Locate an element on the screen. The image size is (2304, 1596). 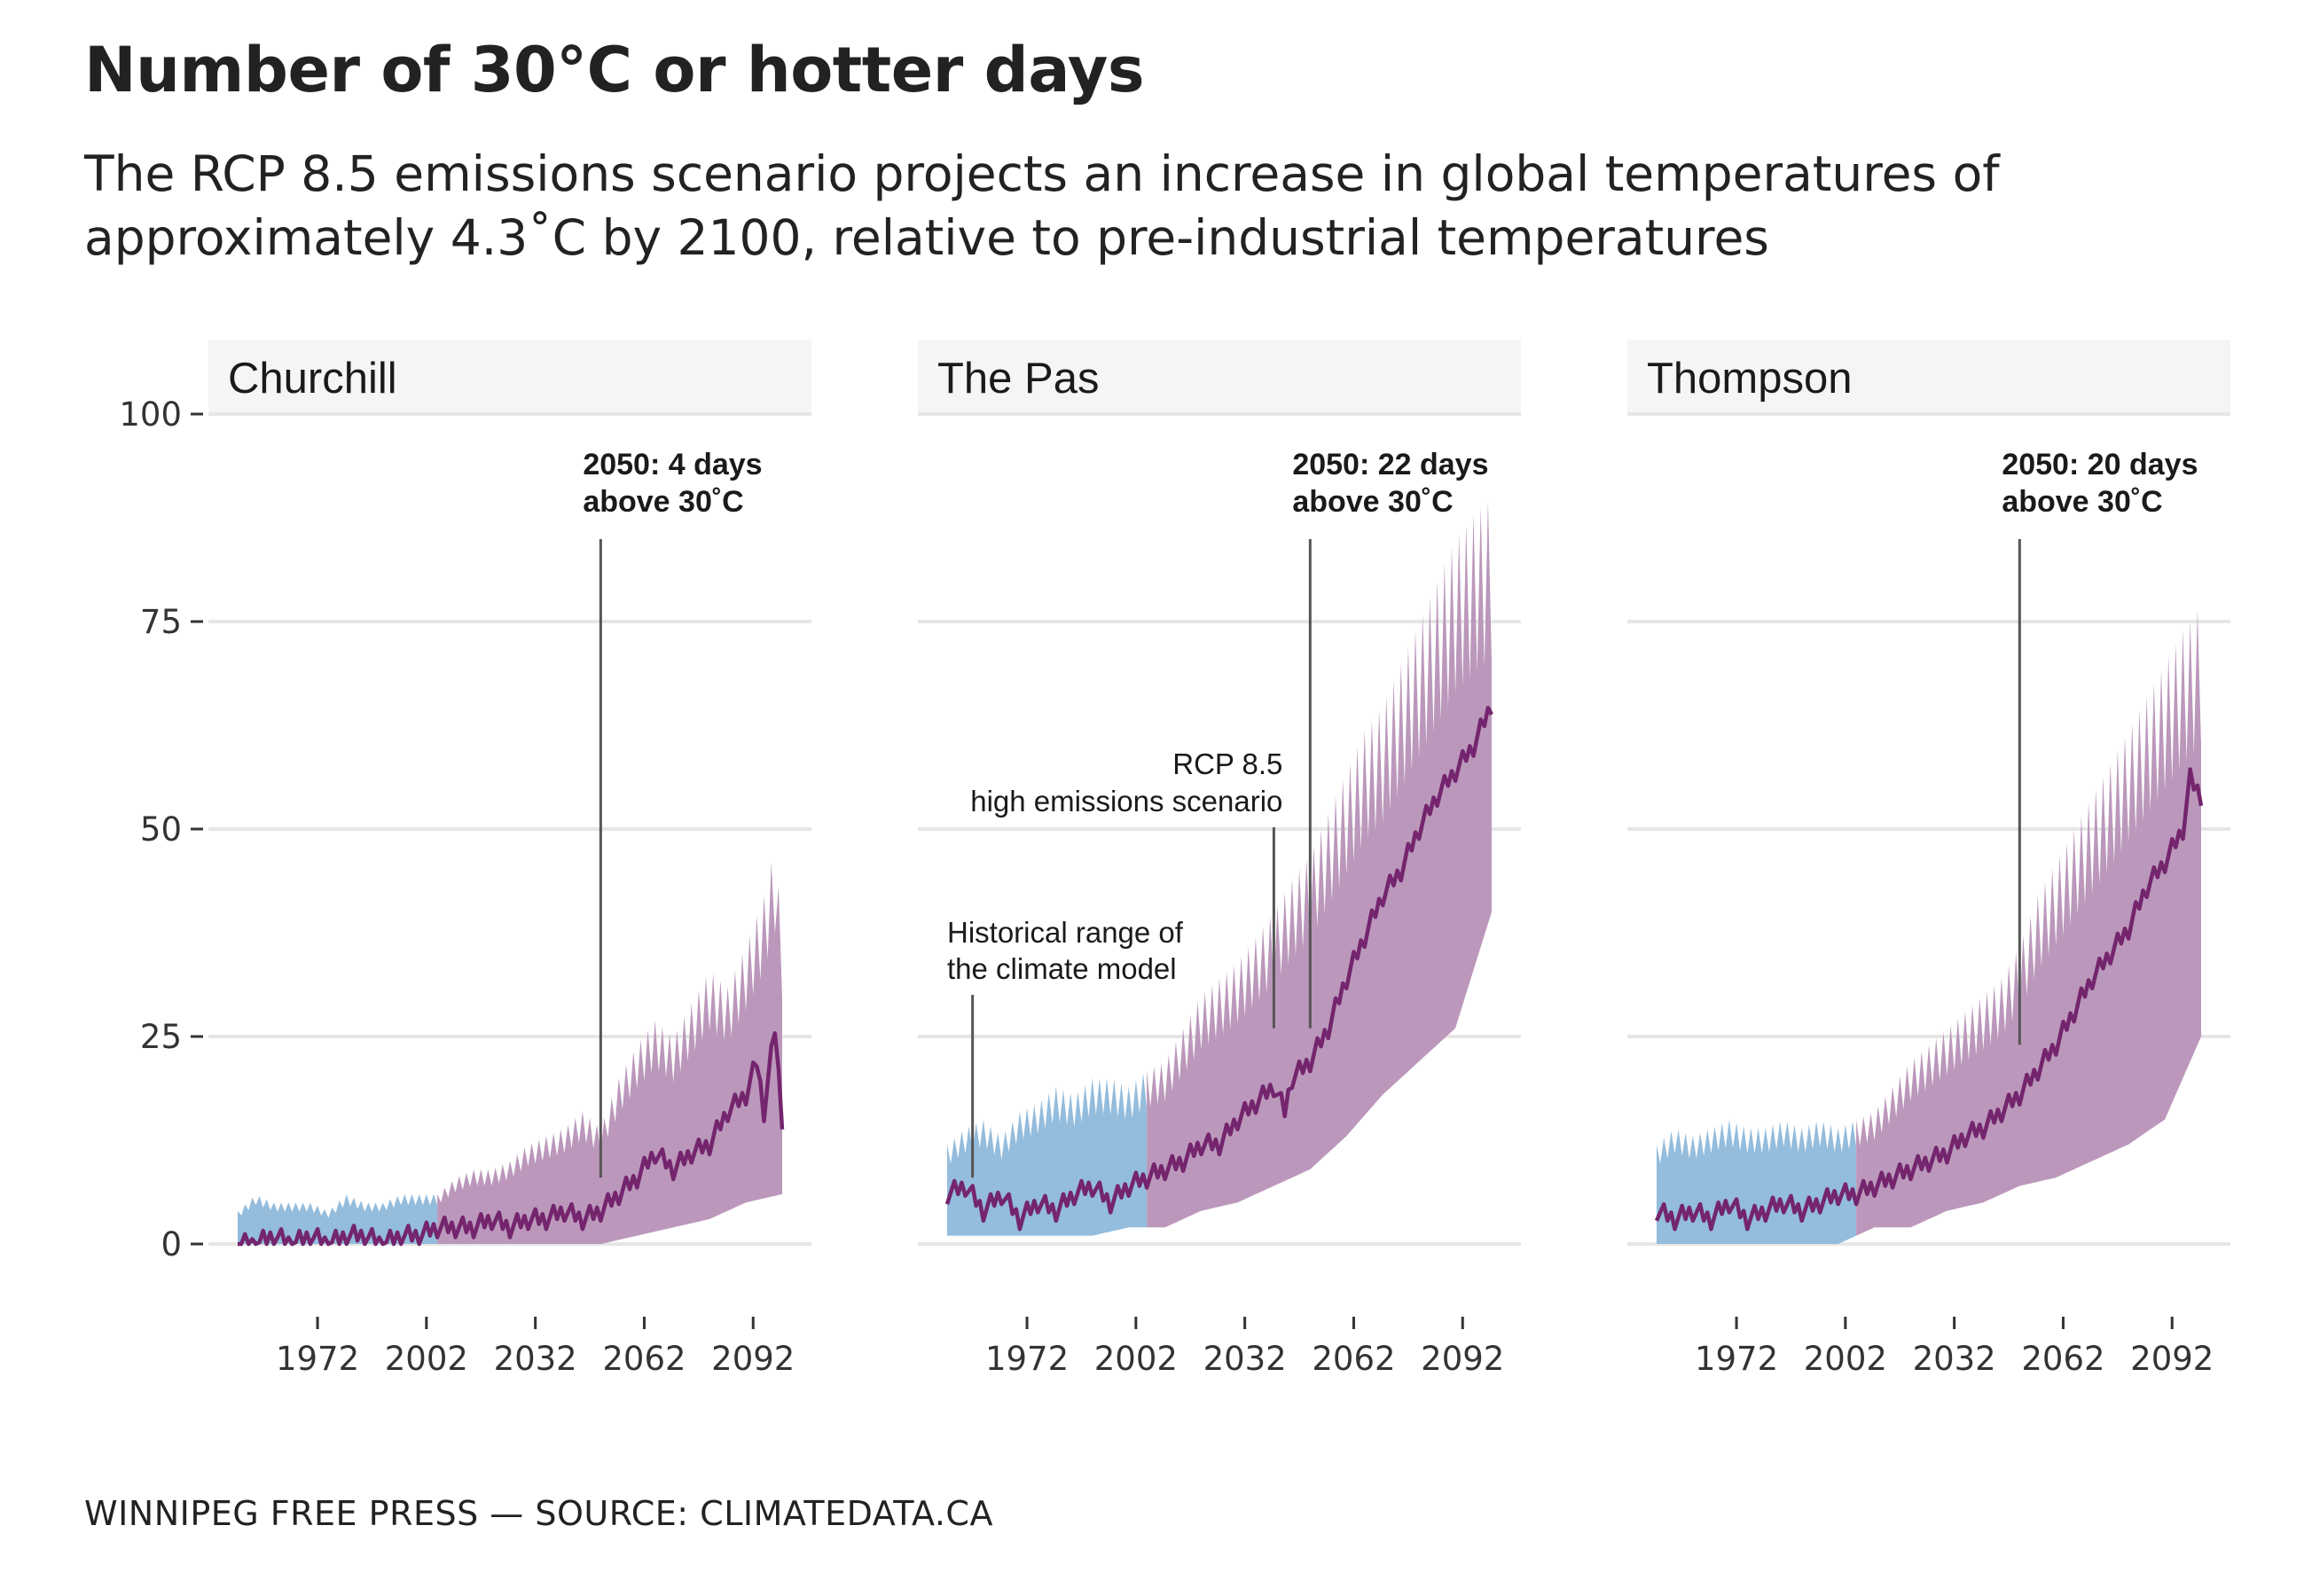
historical-callout-line-2: the climate model is located at coordinates (1062, 969).